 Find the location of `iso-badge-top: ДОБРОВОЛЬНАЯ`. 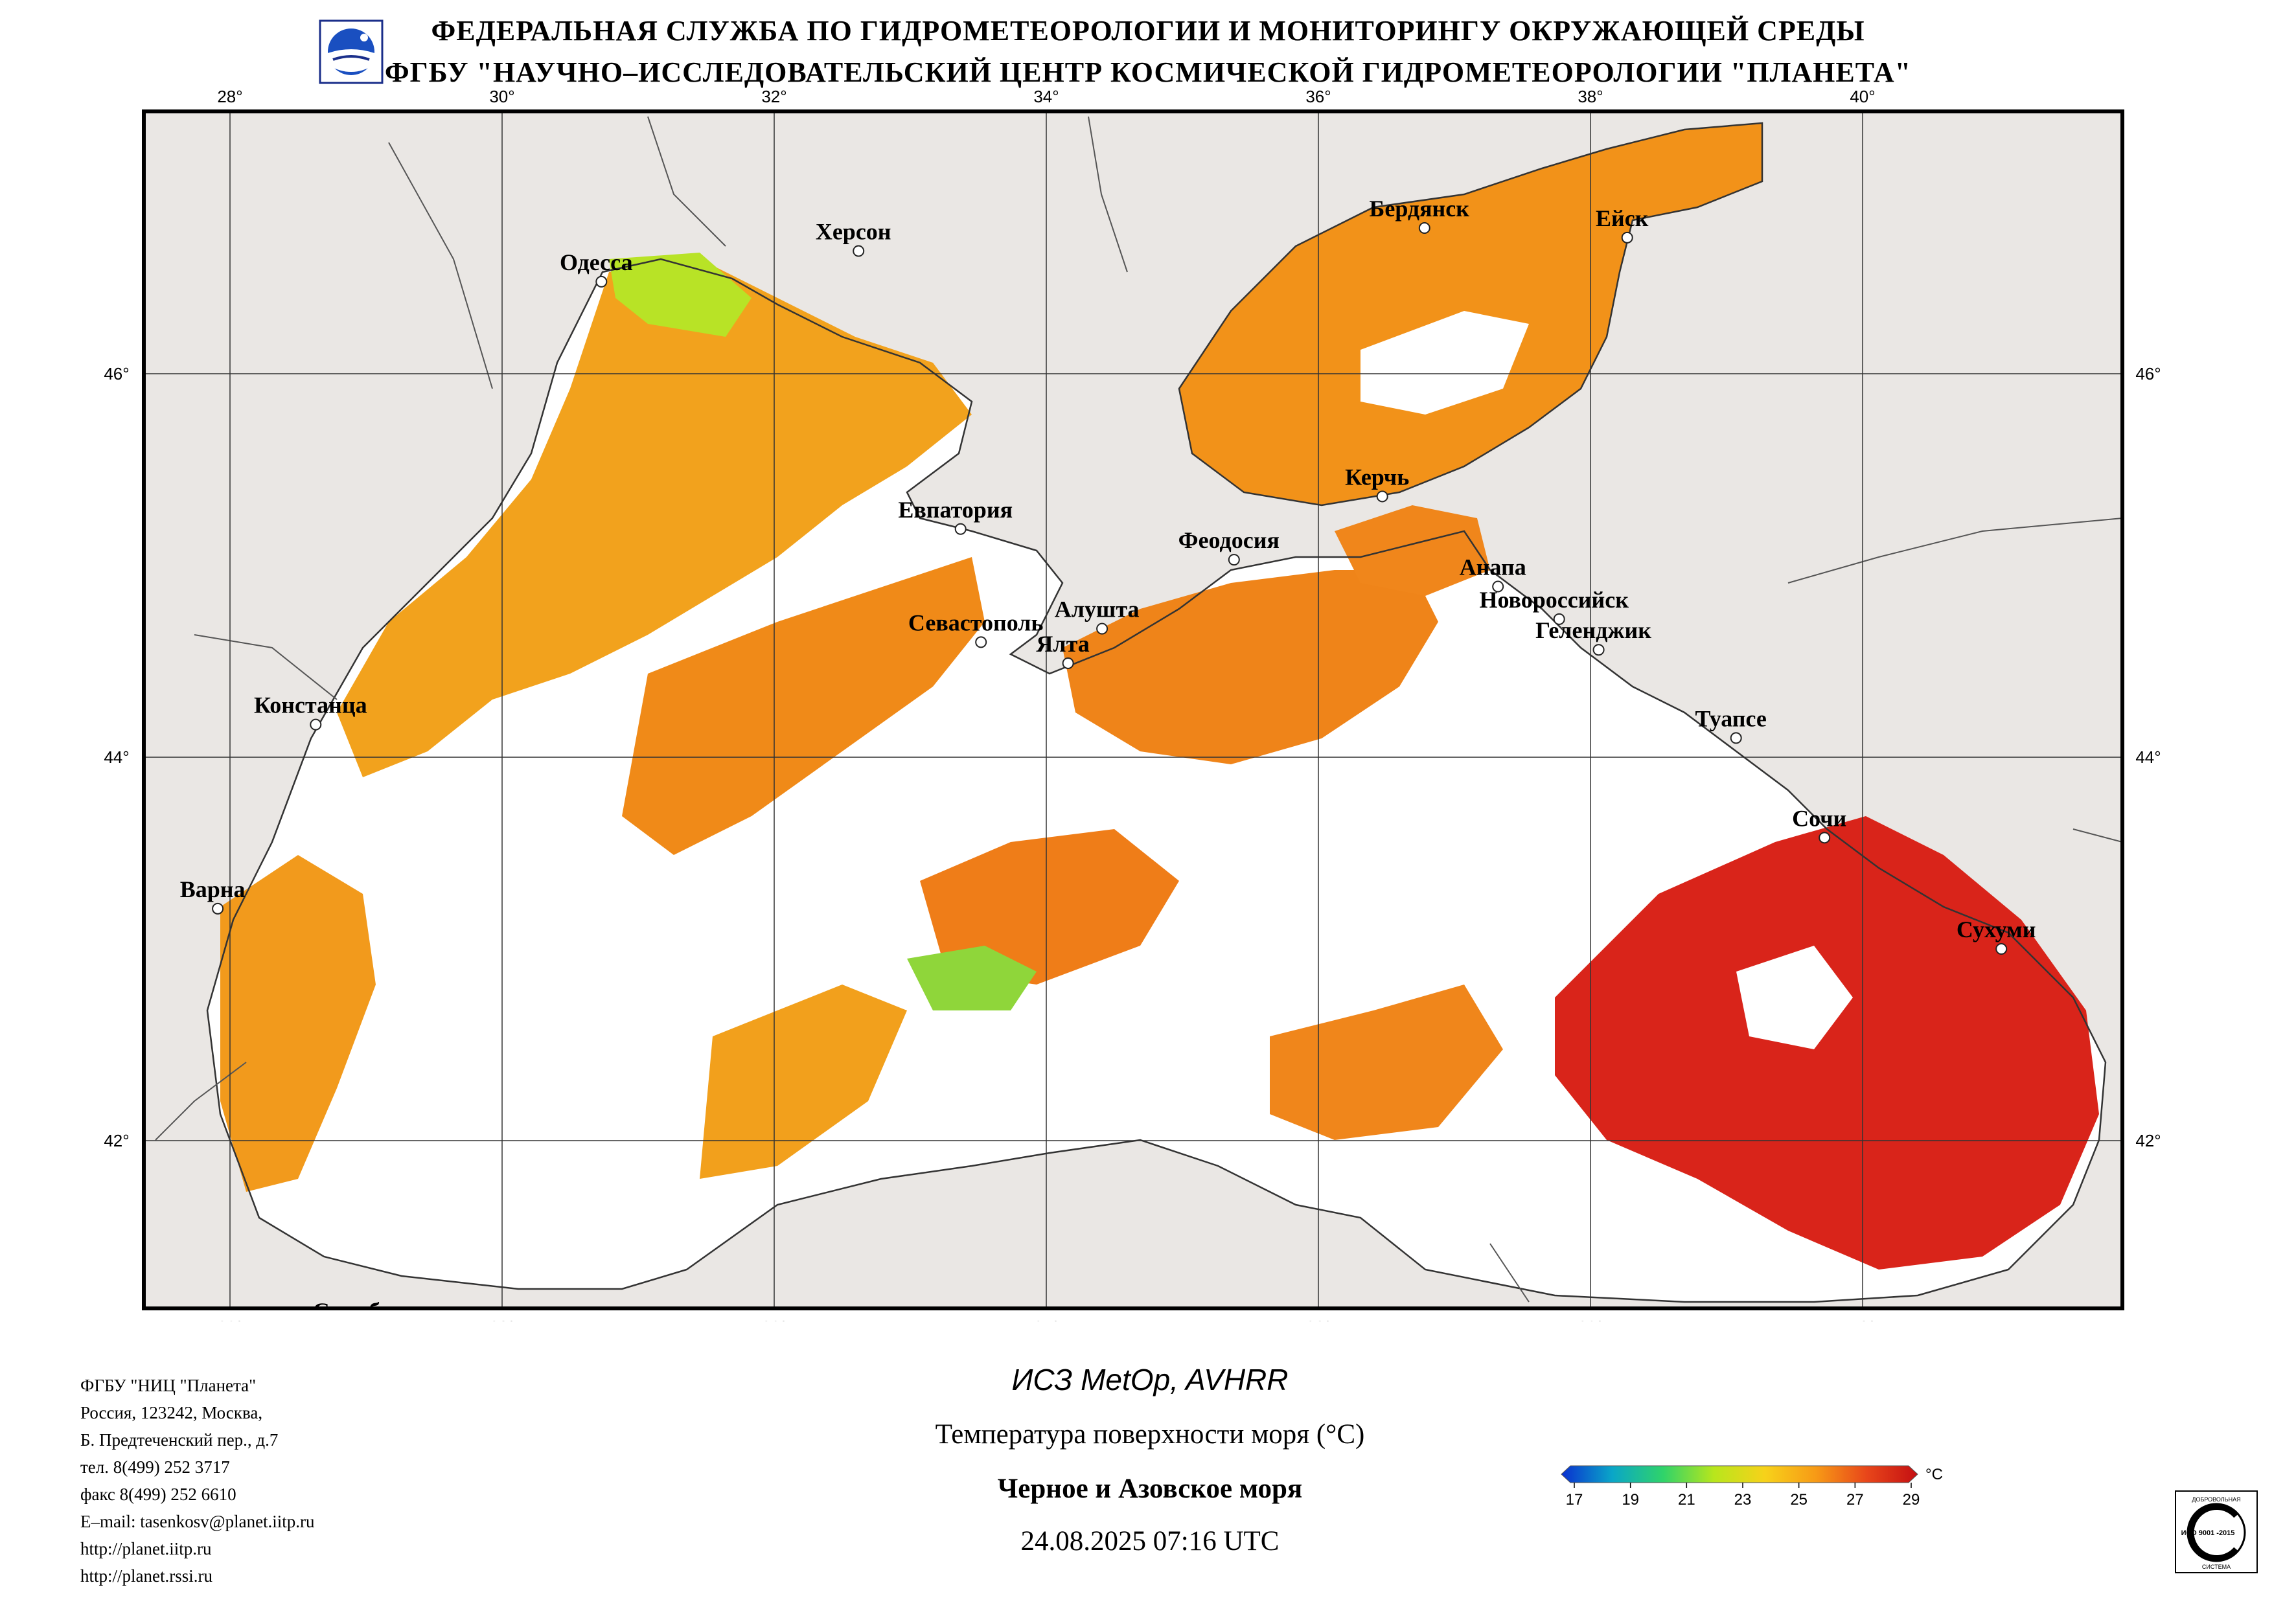

iso-badge-top: ДОБРОВОЛЬНАЯ is located at coordinates (2216, 1499).